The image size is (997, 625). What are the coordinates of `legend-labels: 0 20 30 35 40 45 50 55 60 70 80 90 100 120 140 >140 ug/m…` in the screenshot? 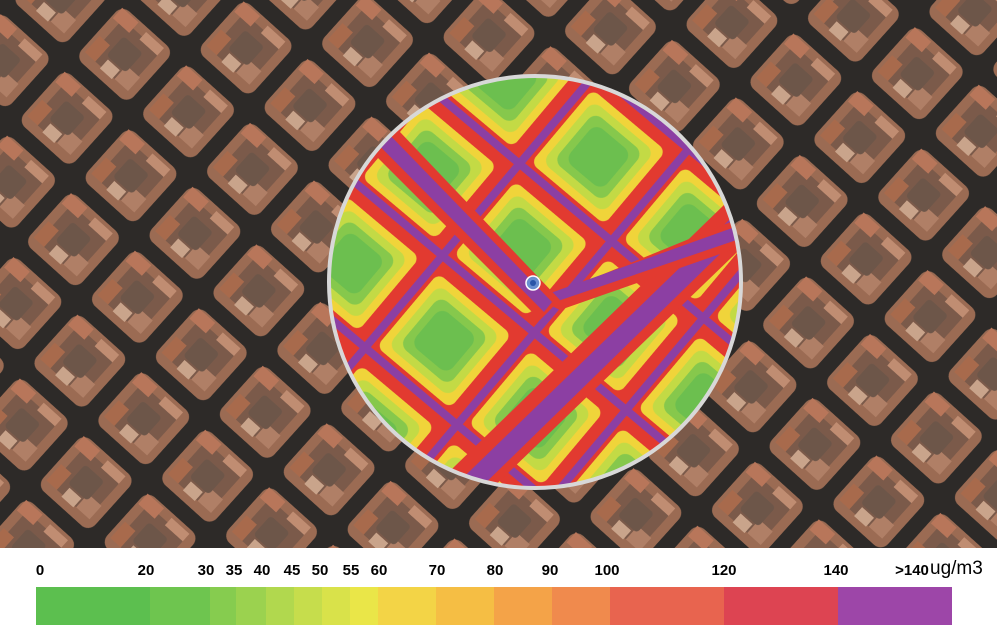 It's located at (498, 568).